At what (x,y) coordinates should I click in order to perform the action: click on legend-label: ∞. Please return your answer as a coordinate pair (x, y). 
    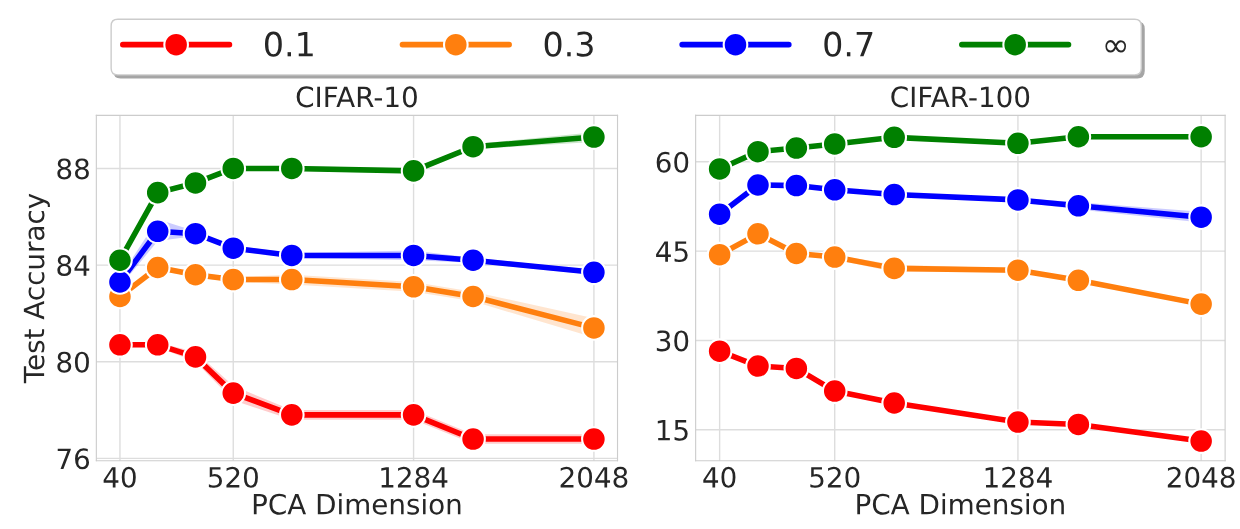
    Looking at the image, I should click on (1116, 46).